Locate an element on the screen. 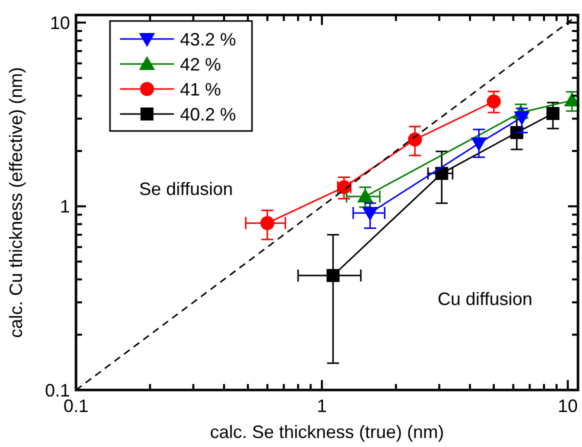  x-tick-label: 10 is located at coordinates (568, 406).